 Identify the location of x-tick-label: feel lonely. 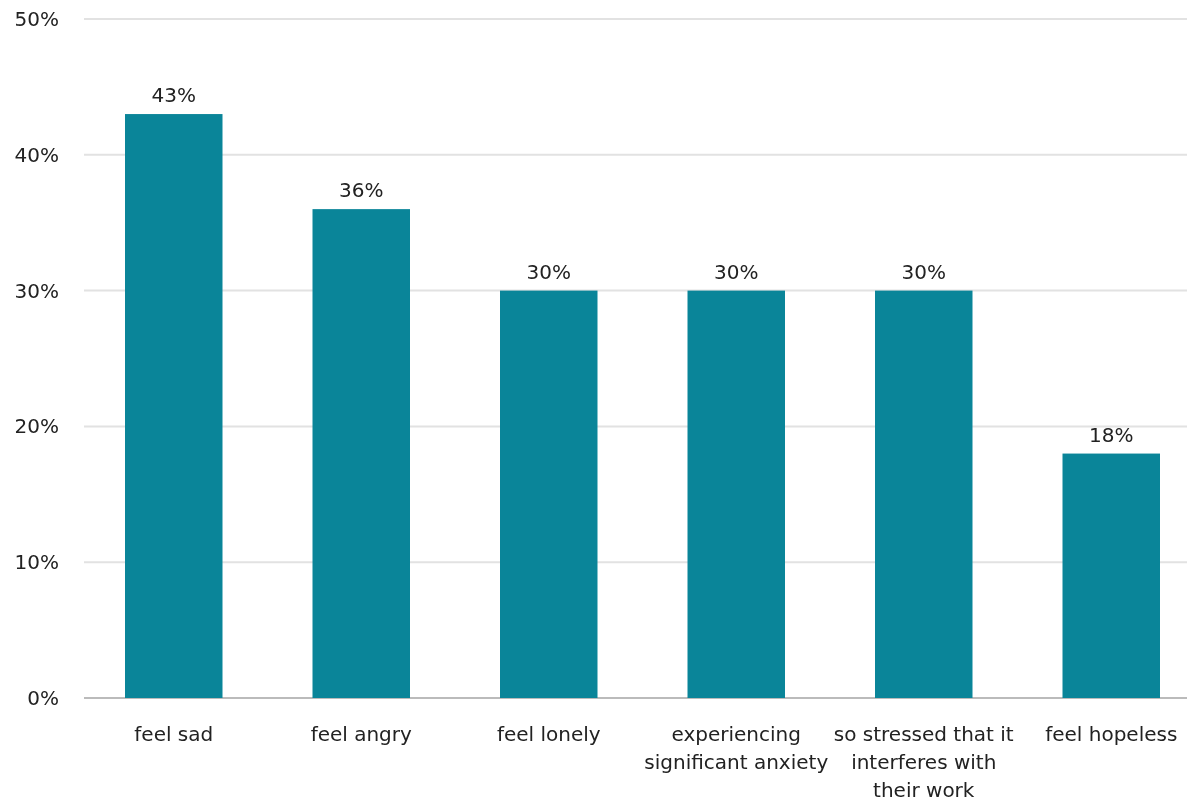
(548, 734).